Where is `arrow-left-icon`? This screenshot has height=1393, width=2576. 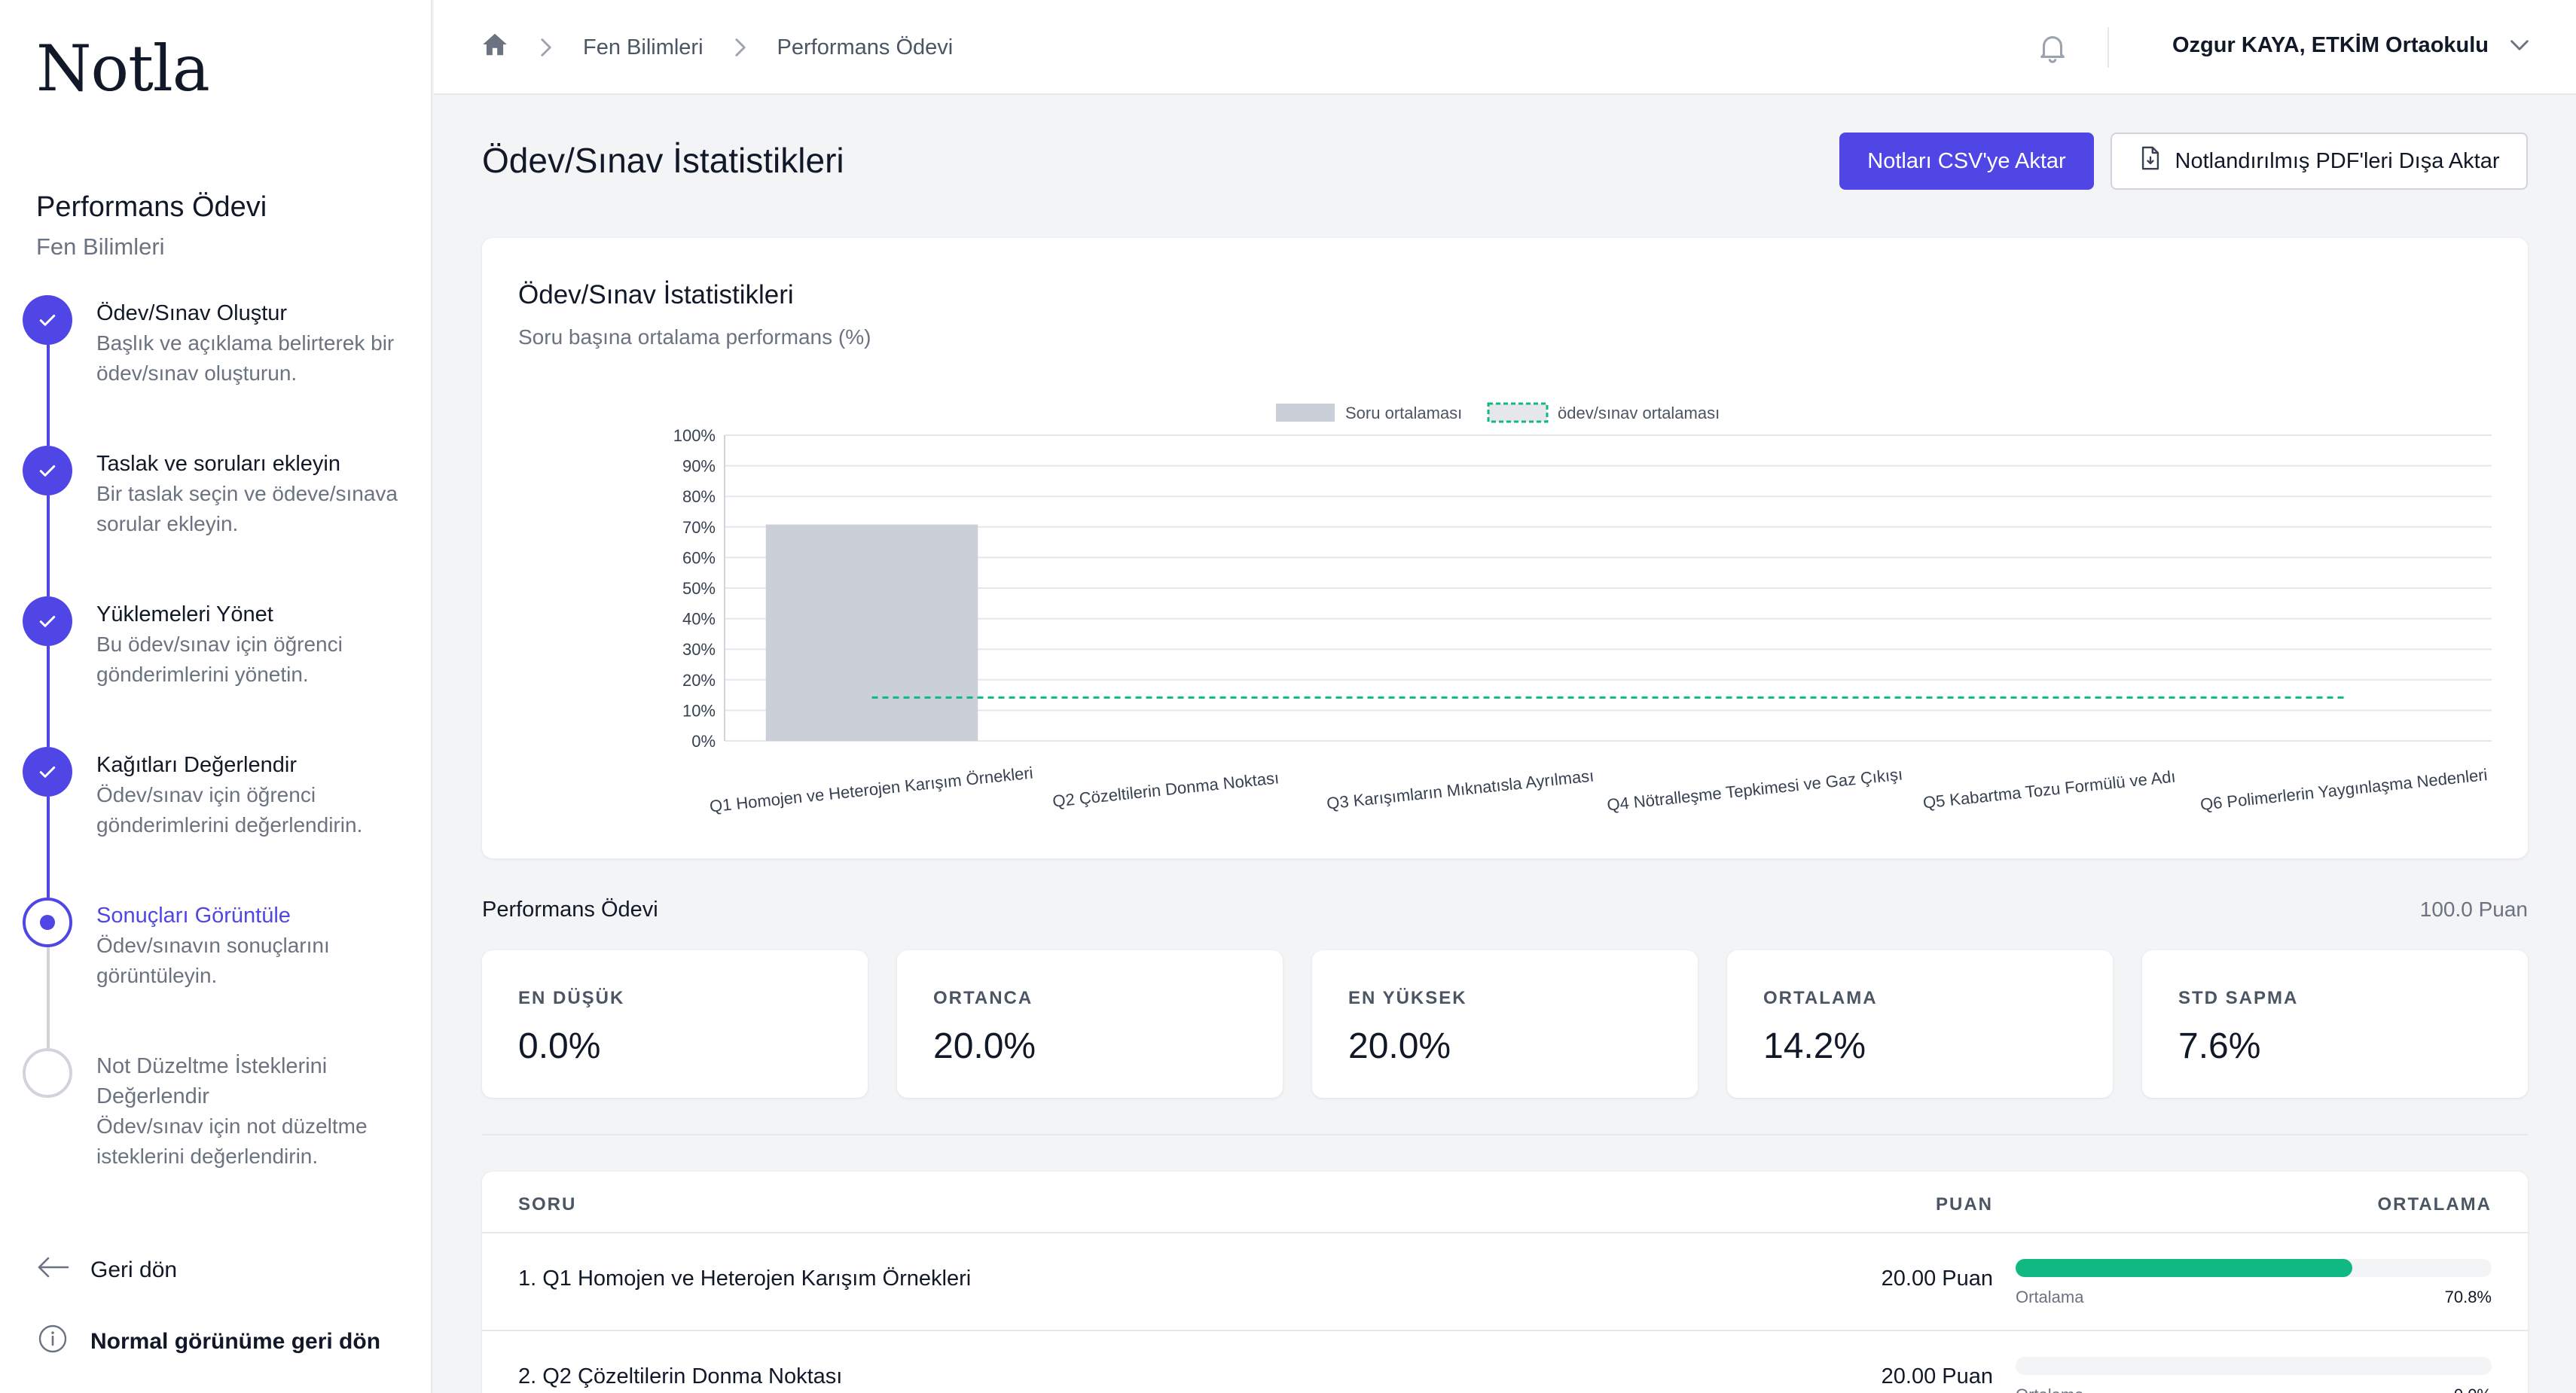 arrow-left-icon is located at coordinates (53, 1270).